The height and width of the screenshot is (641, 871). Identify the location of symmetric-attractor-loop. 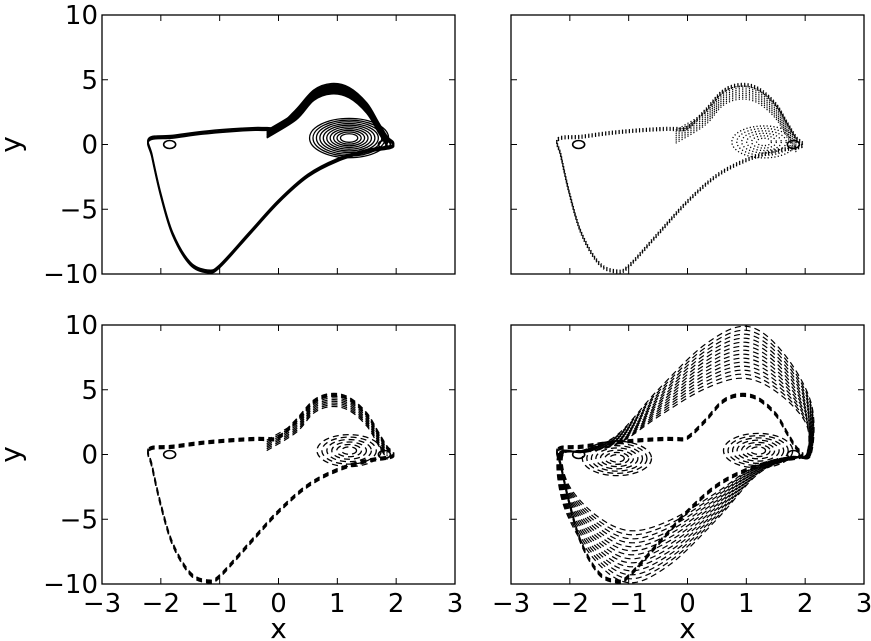
(685, 454).